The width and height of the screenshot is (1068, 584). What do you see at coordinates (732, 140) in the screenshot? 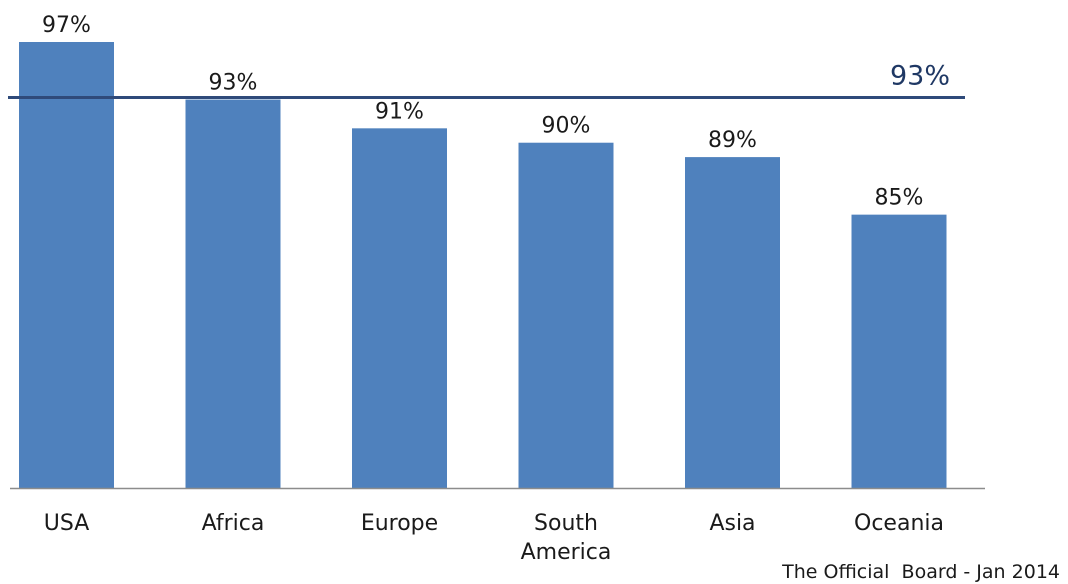
I see `value-label-asia: 89%` at bounding box center [732, 140].